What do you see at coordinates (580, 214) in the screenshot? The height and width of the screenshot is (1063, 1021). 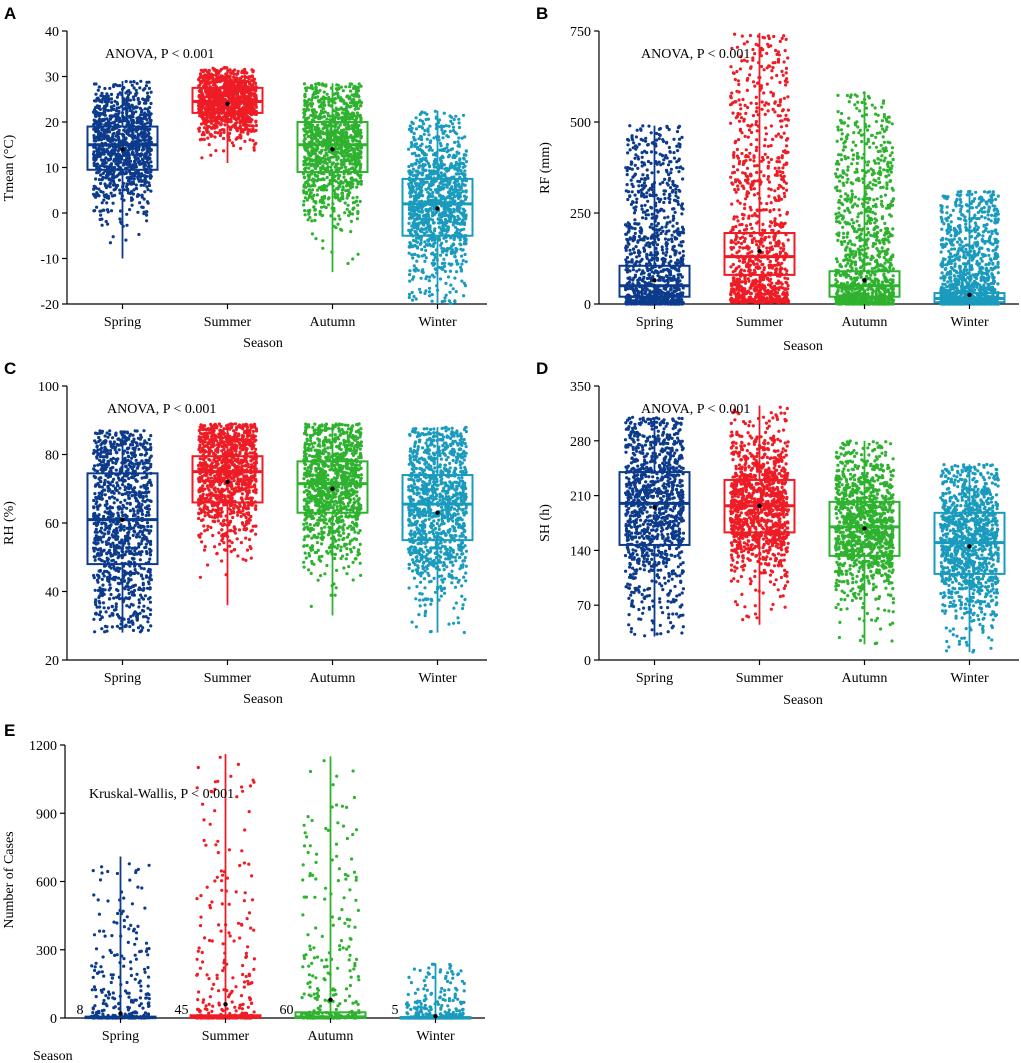 I see `y-tick-label: 250` at bounding box center [580, 214].